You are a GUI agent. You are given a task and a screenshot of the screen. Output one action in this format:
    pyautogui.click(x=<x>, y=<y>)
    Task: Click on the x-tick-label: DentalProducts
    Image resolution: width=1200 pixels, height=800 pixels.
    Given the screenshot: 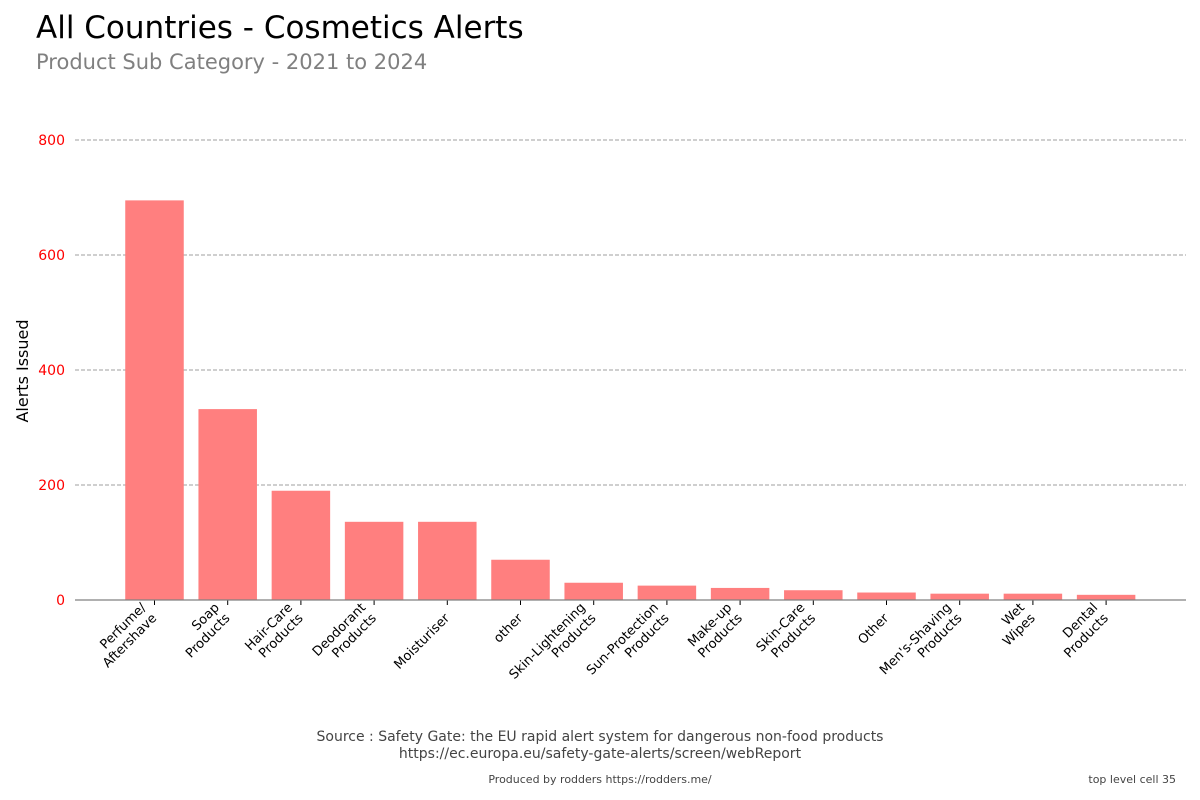 What is the action you would take?
    pyautogui.click(x=1081, y=630)
    